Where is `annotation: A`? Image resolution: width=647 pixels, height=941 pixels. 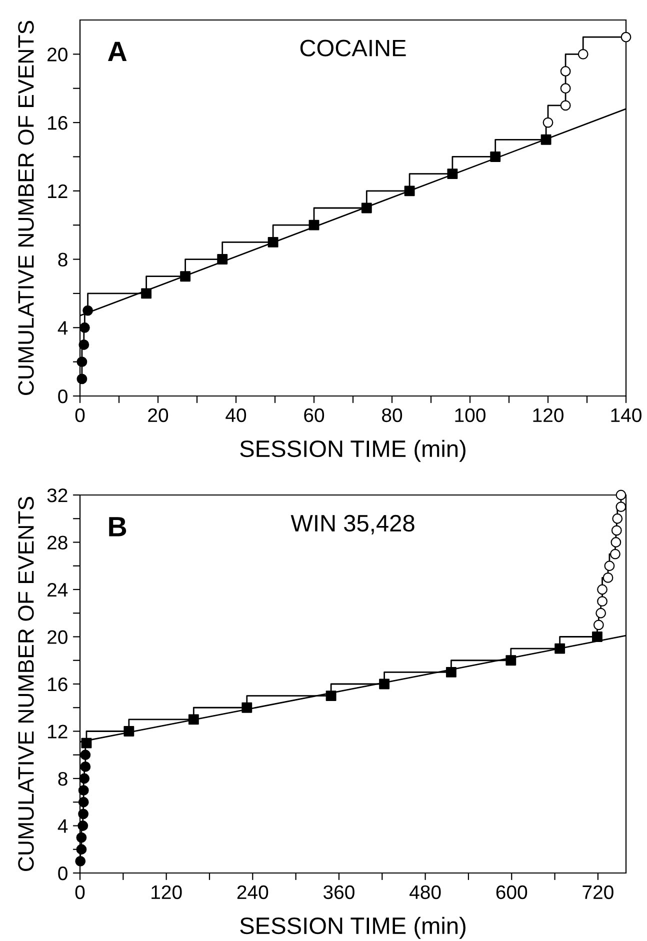 annotation: A is located at coordinates (117, 52).